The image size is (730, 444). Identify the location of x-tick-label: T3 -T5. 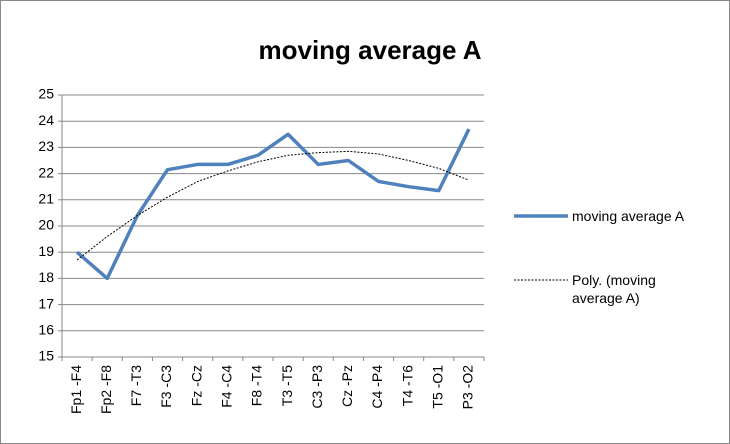
(287, 385).